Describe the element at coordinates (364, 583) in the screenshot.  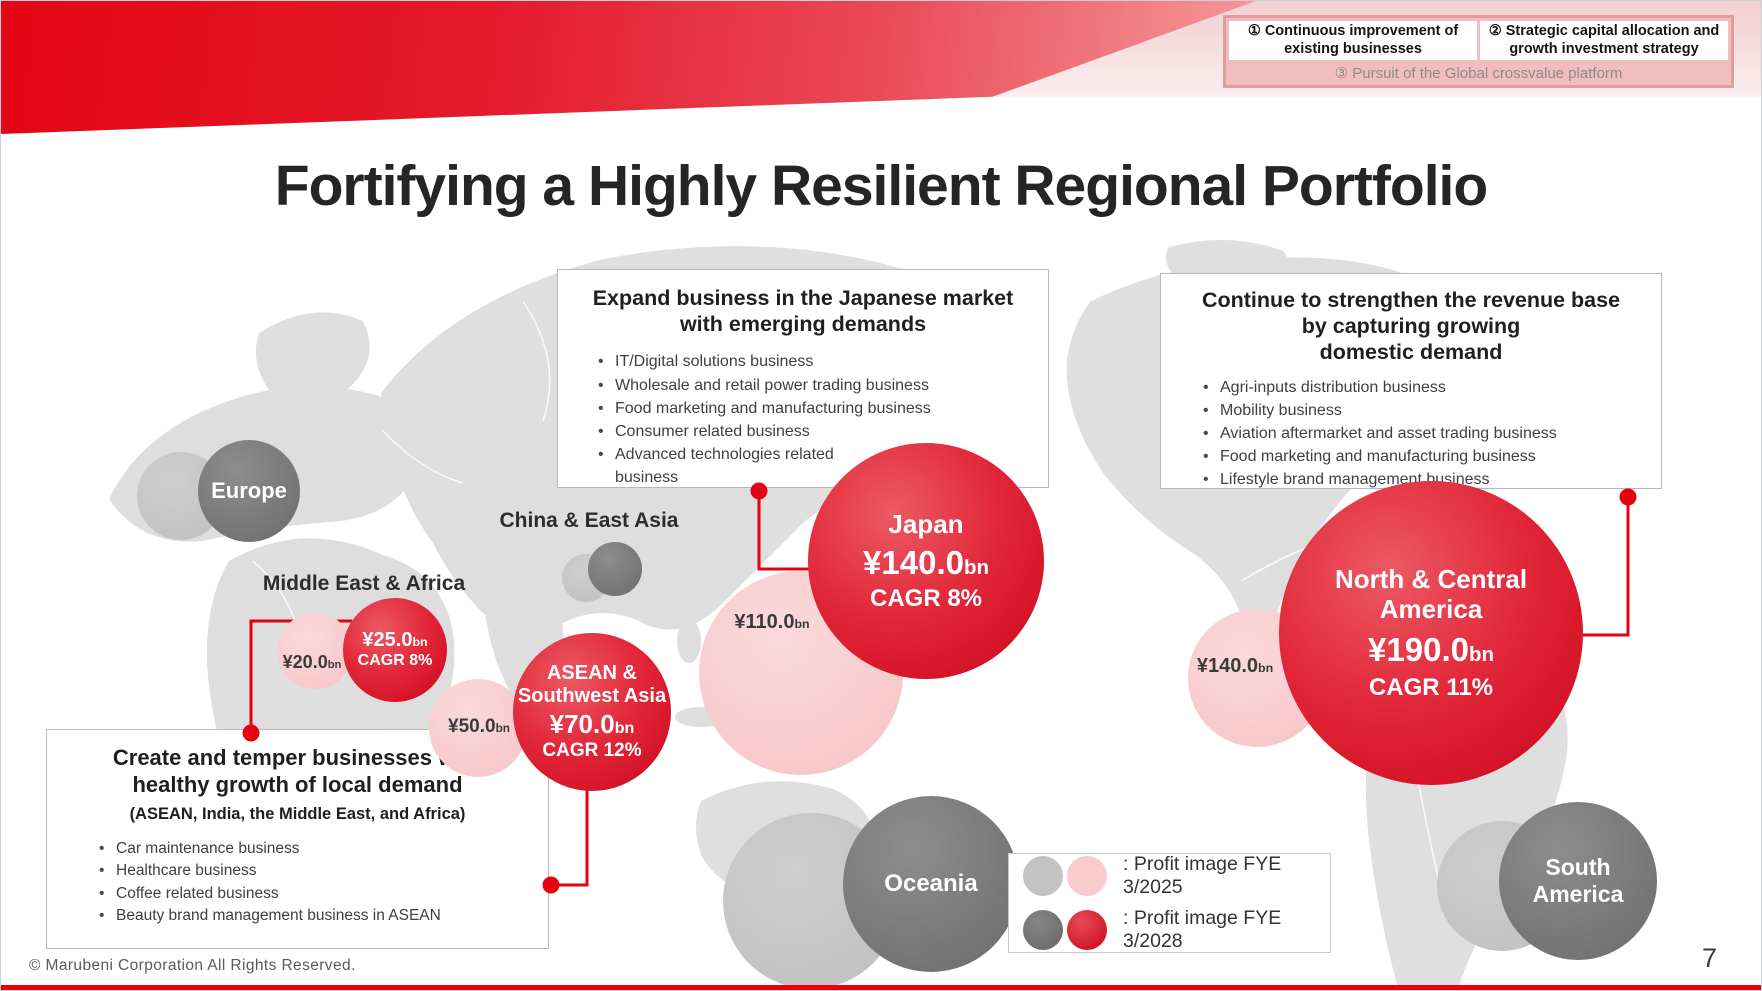
I see `middle-east-africa-region-label: Middle East & Africa` at that location.